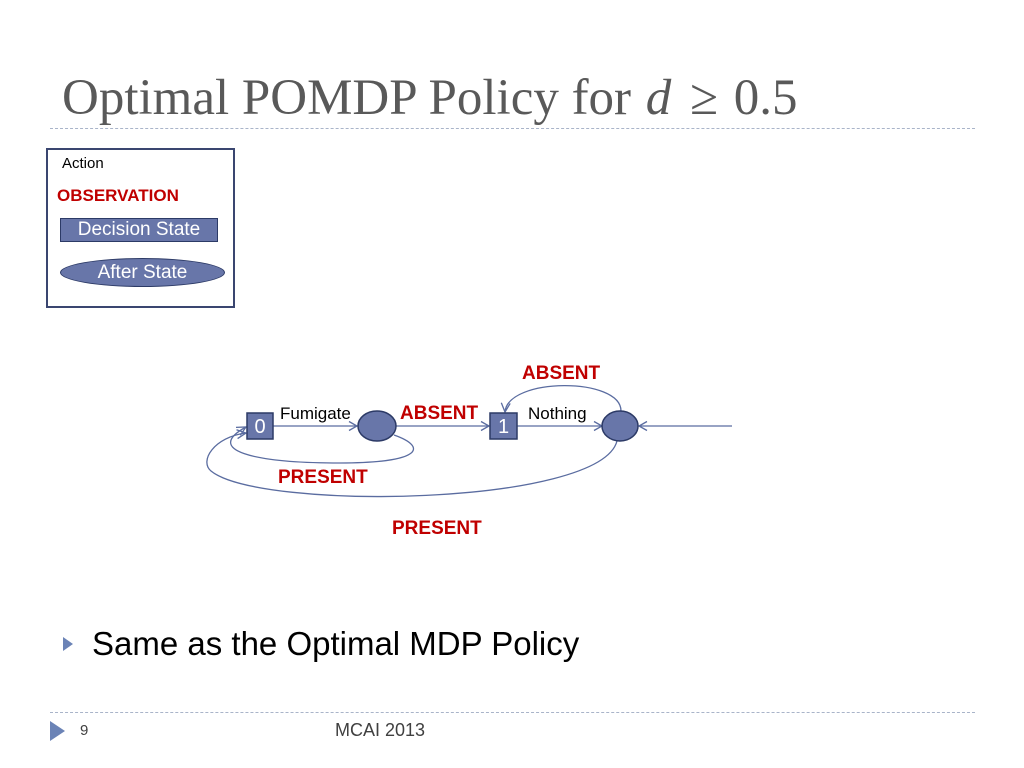 The image size is (1024, 768). What do you see at coordinates (704, 98) in the screenshot?
I see `title-relation: ≥` at bounding box center [704, 98].